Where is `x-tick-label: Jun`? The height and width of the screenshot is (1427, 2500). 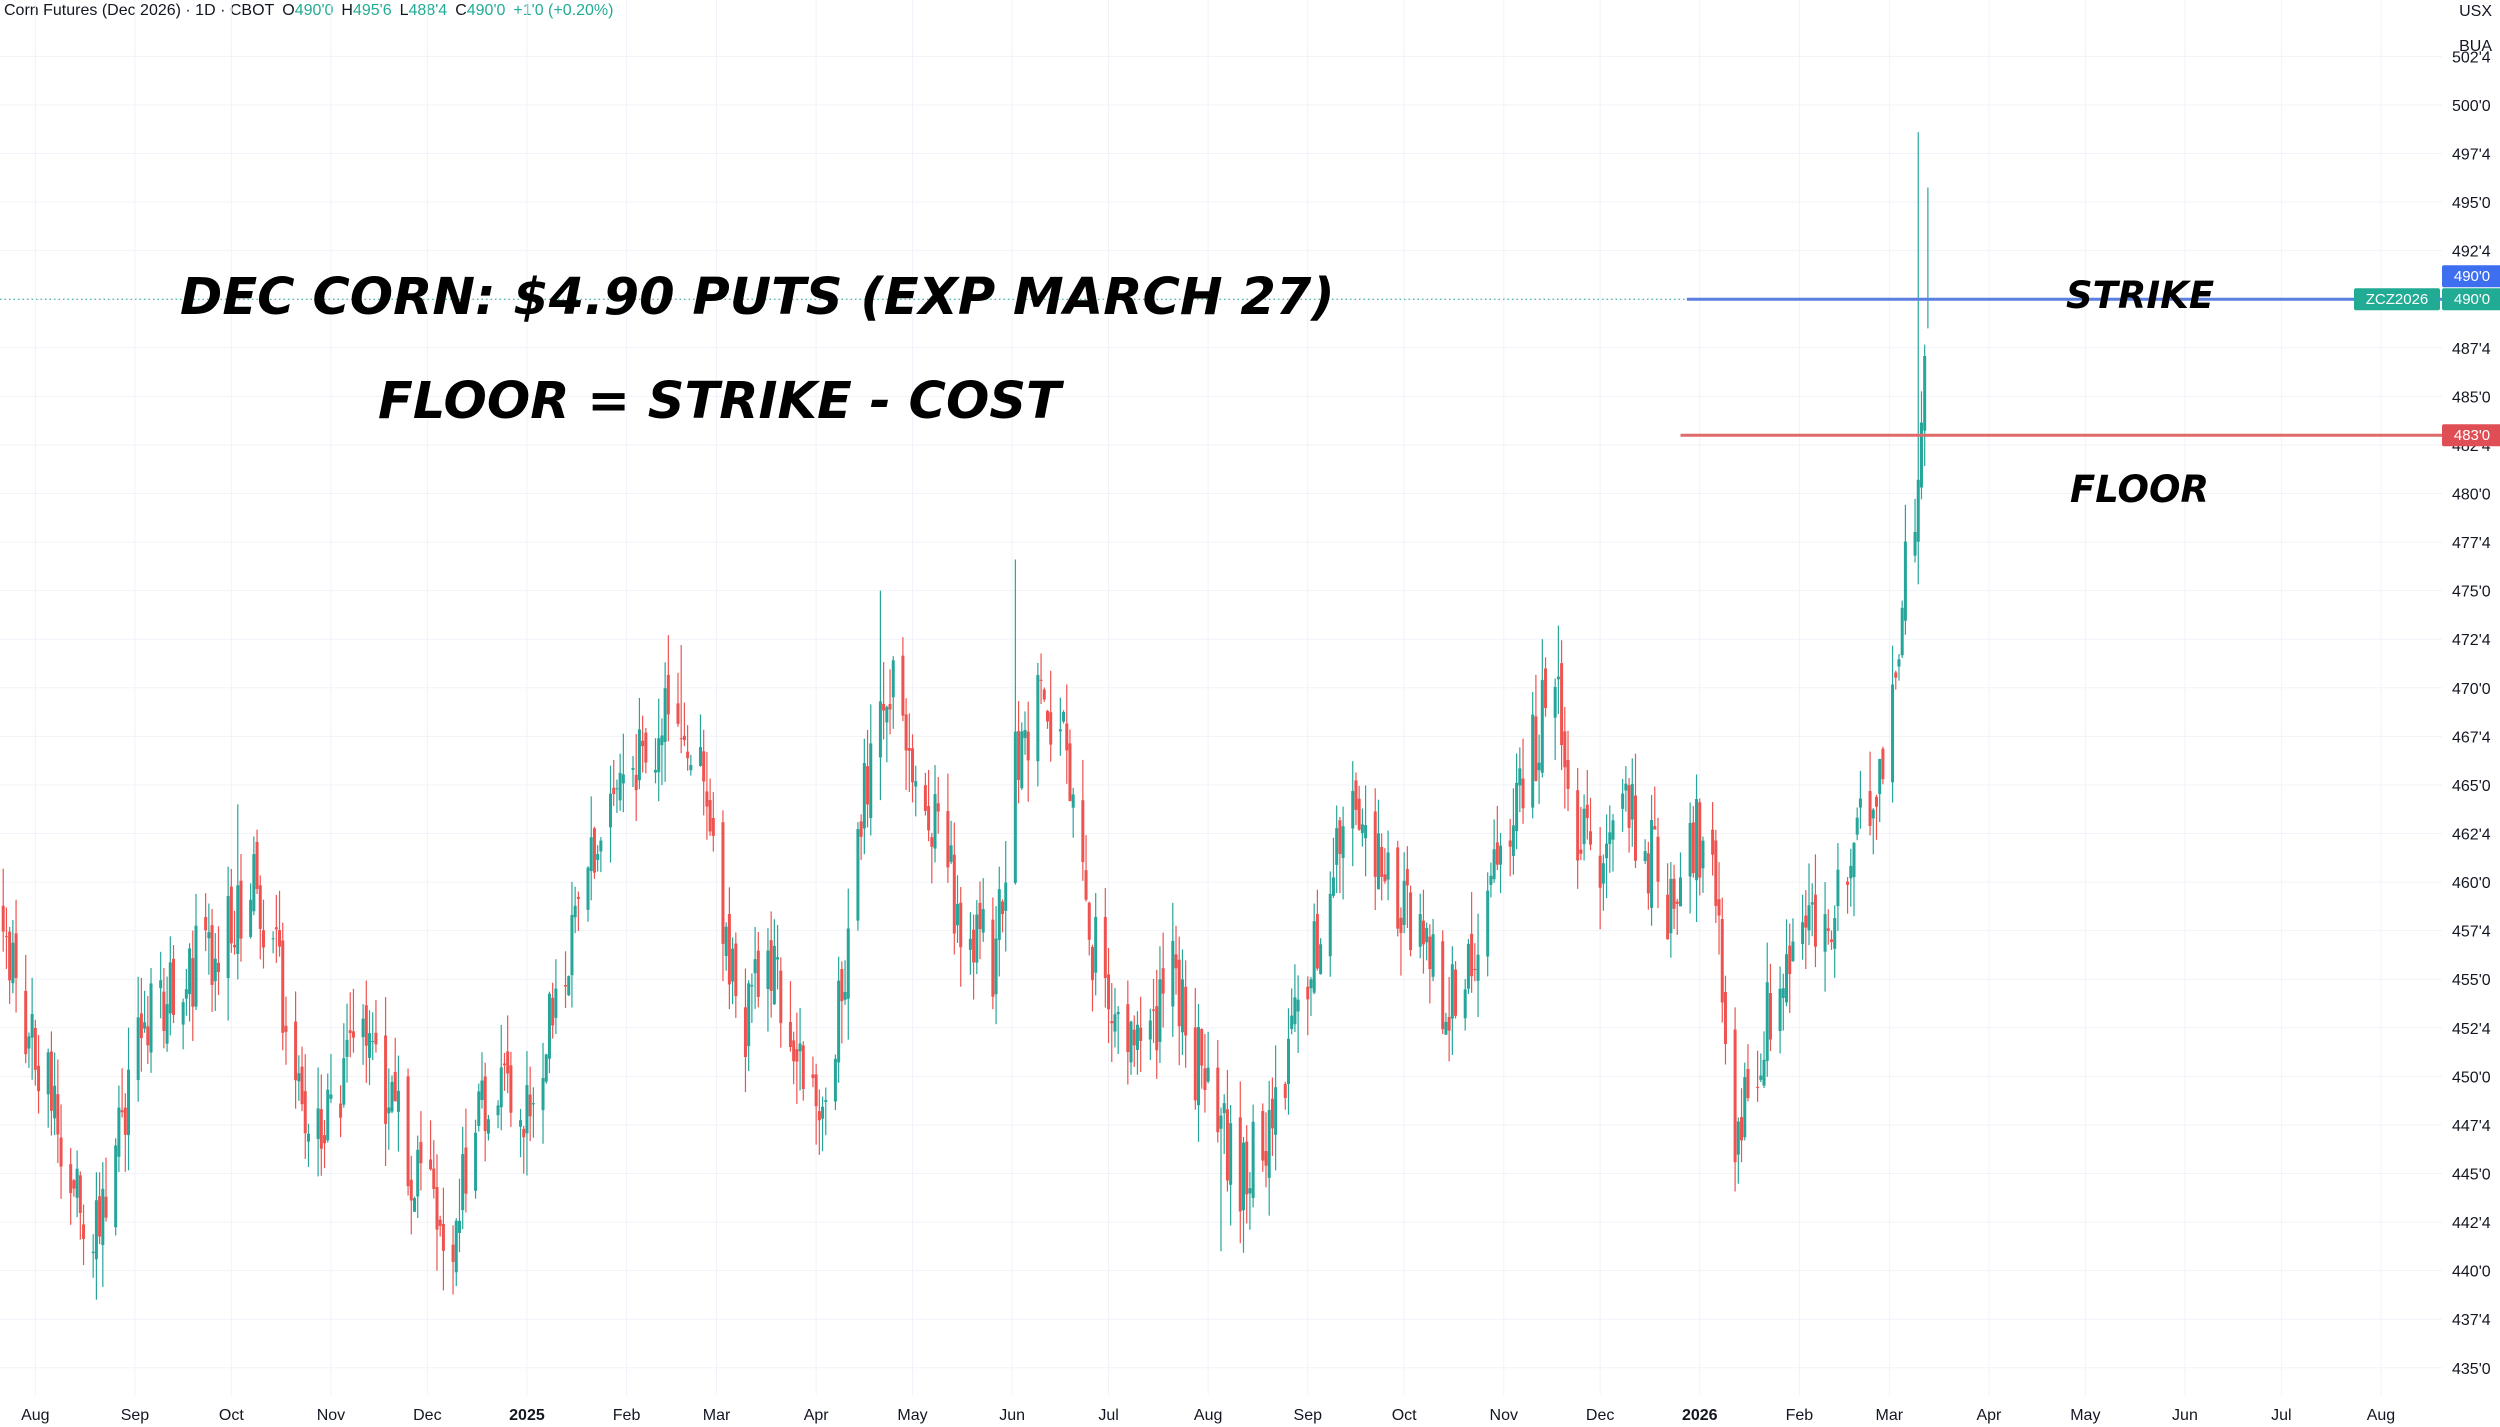 x-tick-label: Jun is located at coordinates (1012, 1415).